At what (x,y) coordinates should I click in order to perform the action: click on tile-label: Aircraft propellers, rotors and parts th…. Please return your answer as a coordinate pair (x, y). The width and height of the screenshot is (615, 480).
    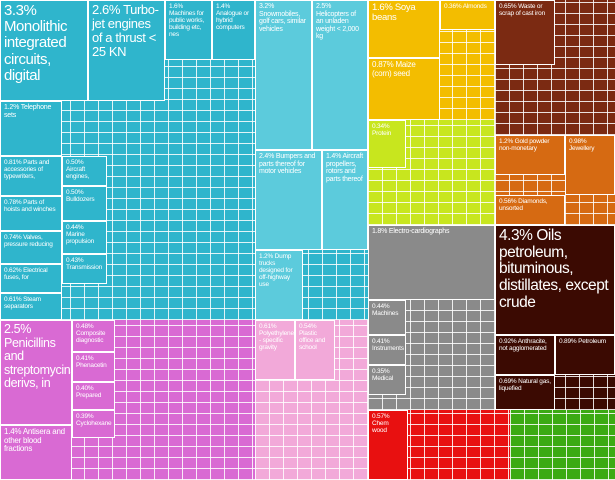
    Looking at the image, I should click on (344, 168).